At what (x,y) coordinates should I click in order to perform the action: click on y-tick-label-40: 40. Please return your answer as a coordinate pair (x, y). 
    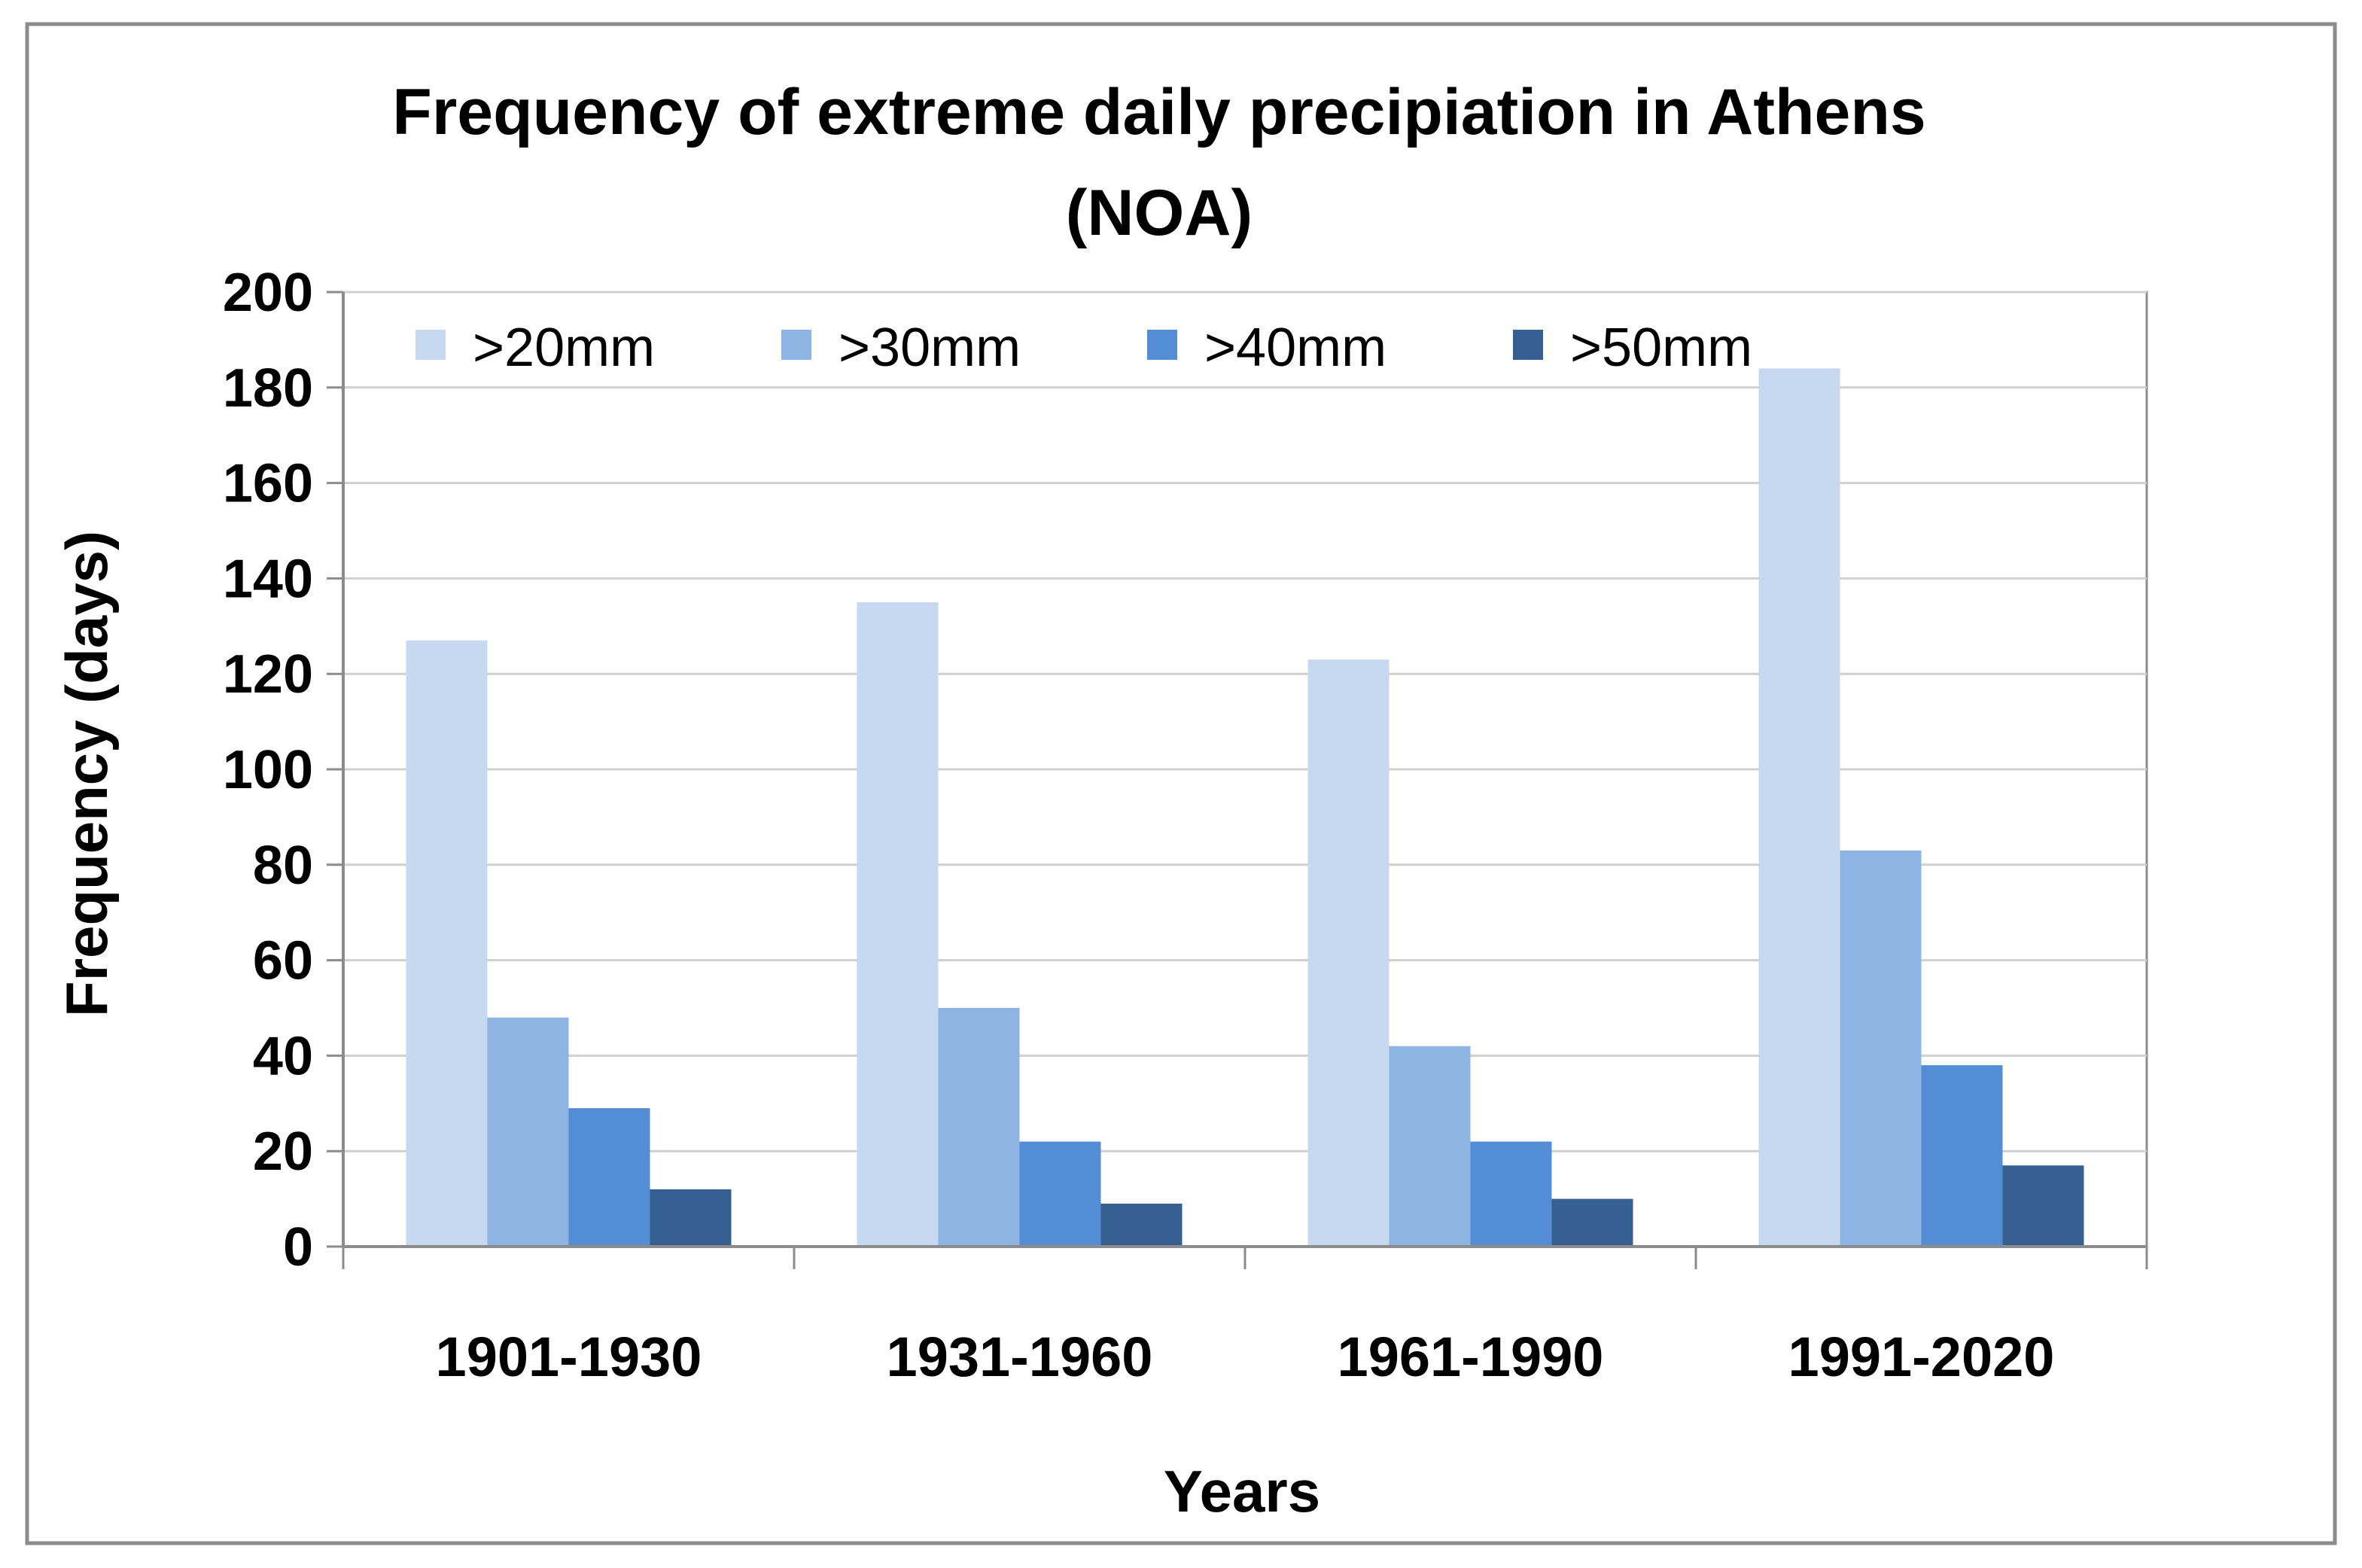
    Looking at the image, I should click on (283, 1056).